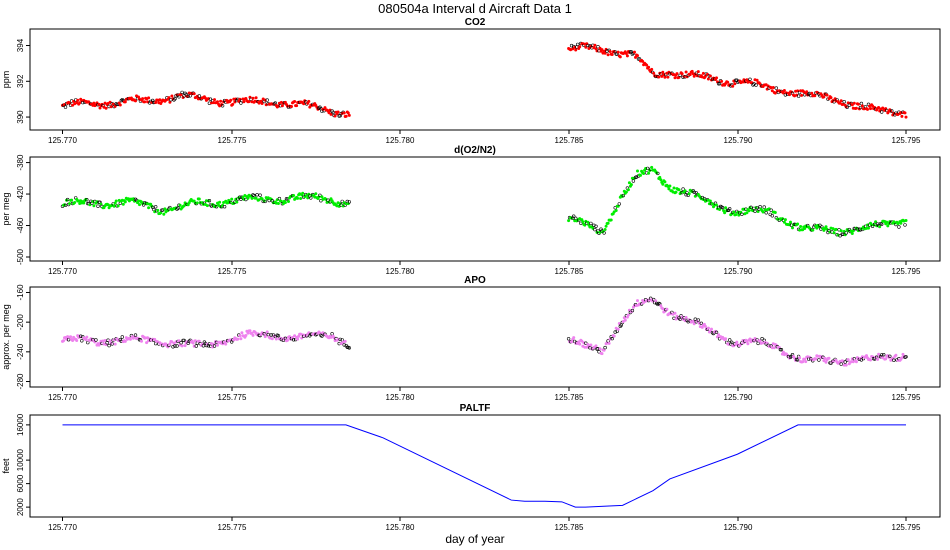 Image resolution: width=950 pixels, height=550 pixels. Describe the element at coordinates (738, 527) in the screenshot. I see `x-tick-label: 125.790` at that location.